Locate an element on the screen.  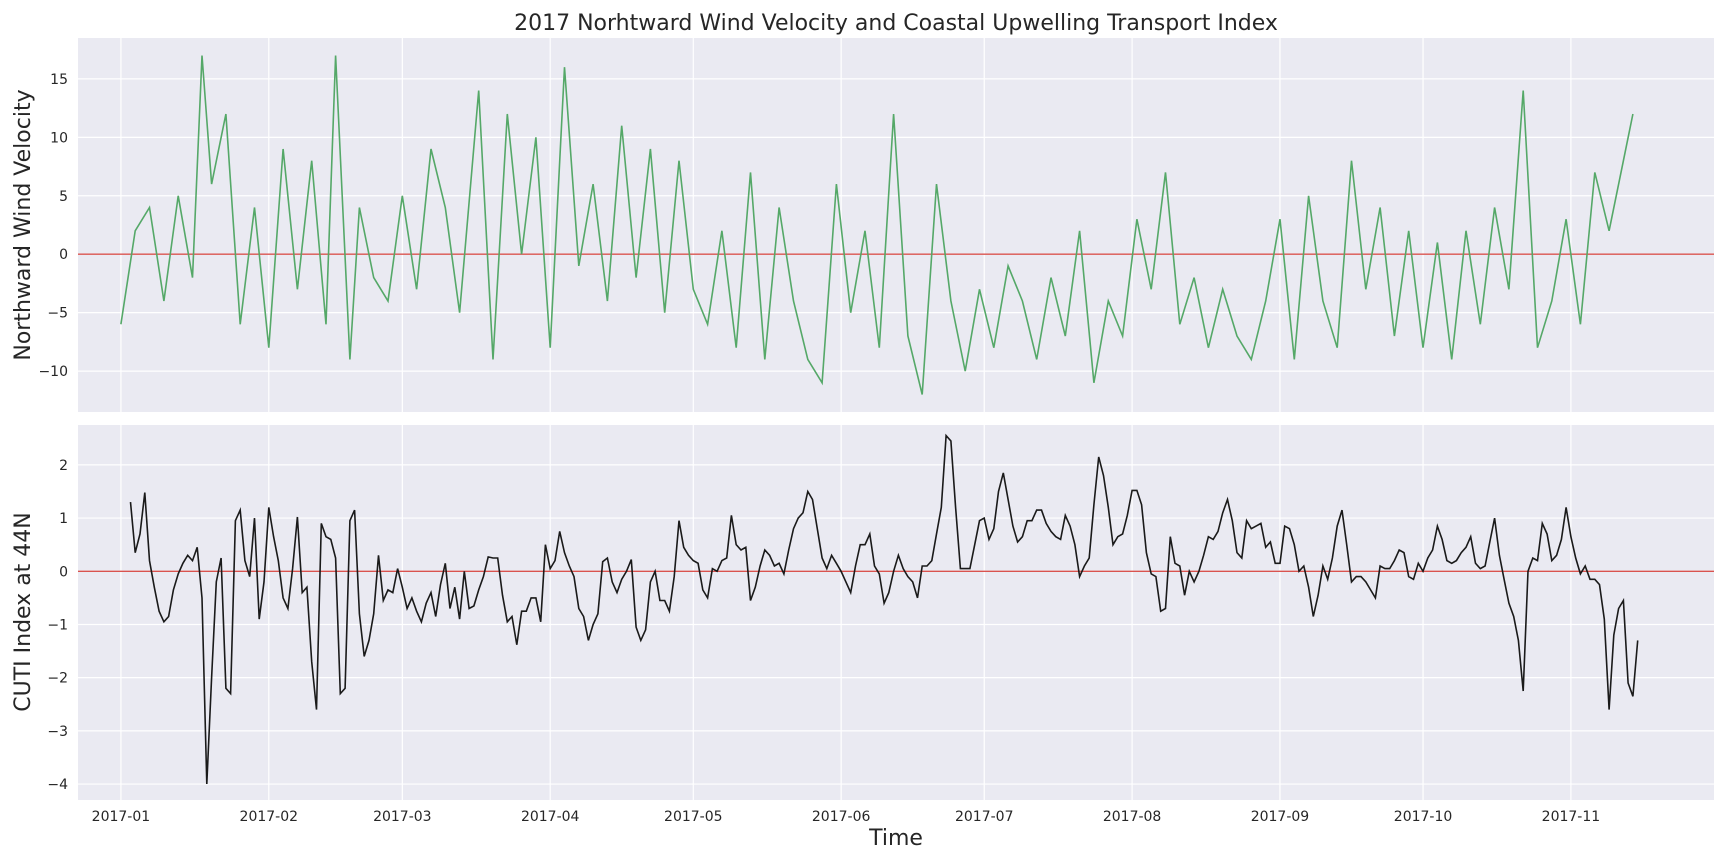
x-tick-label: 2017-03 is located at coordinates (402, 817).